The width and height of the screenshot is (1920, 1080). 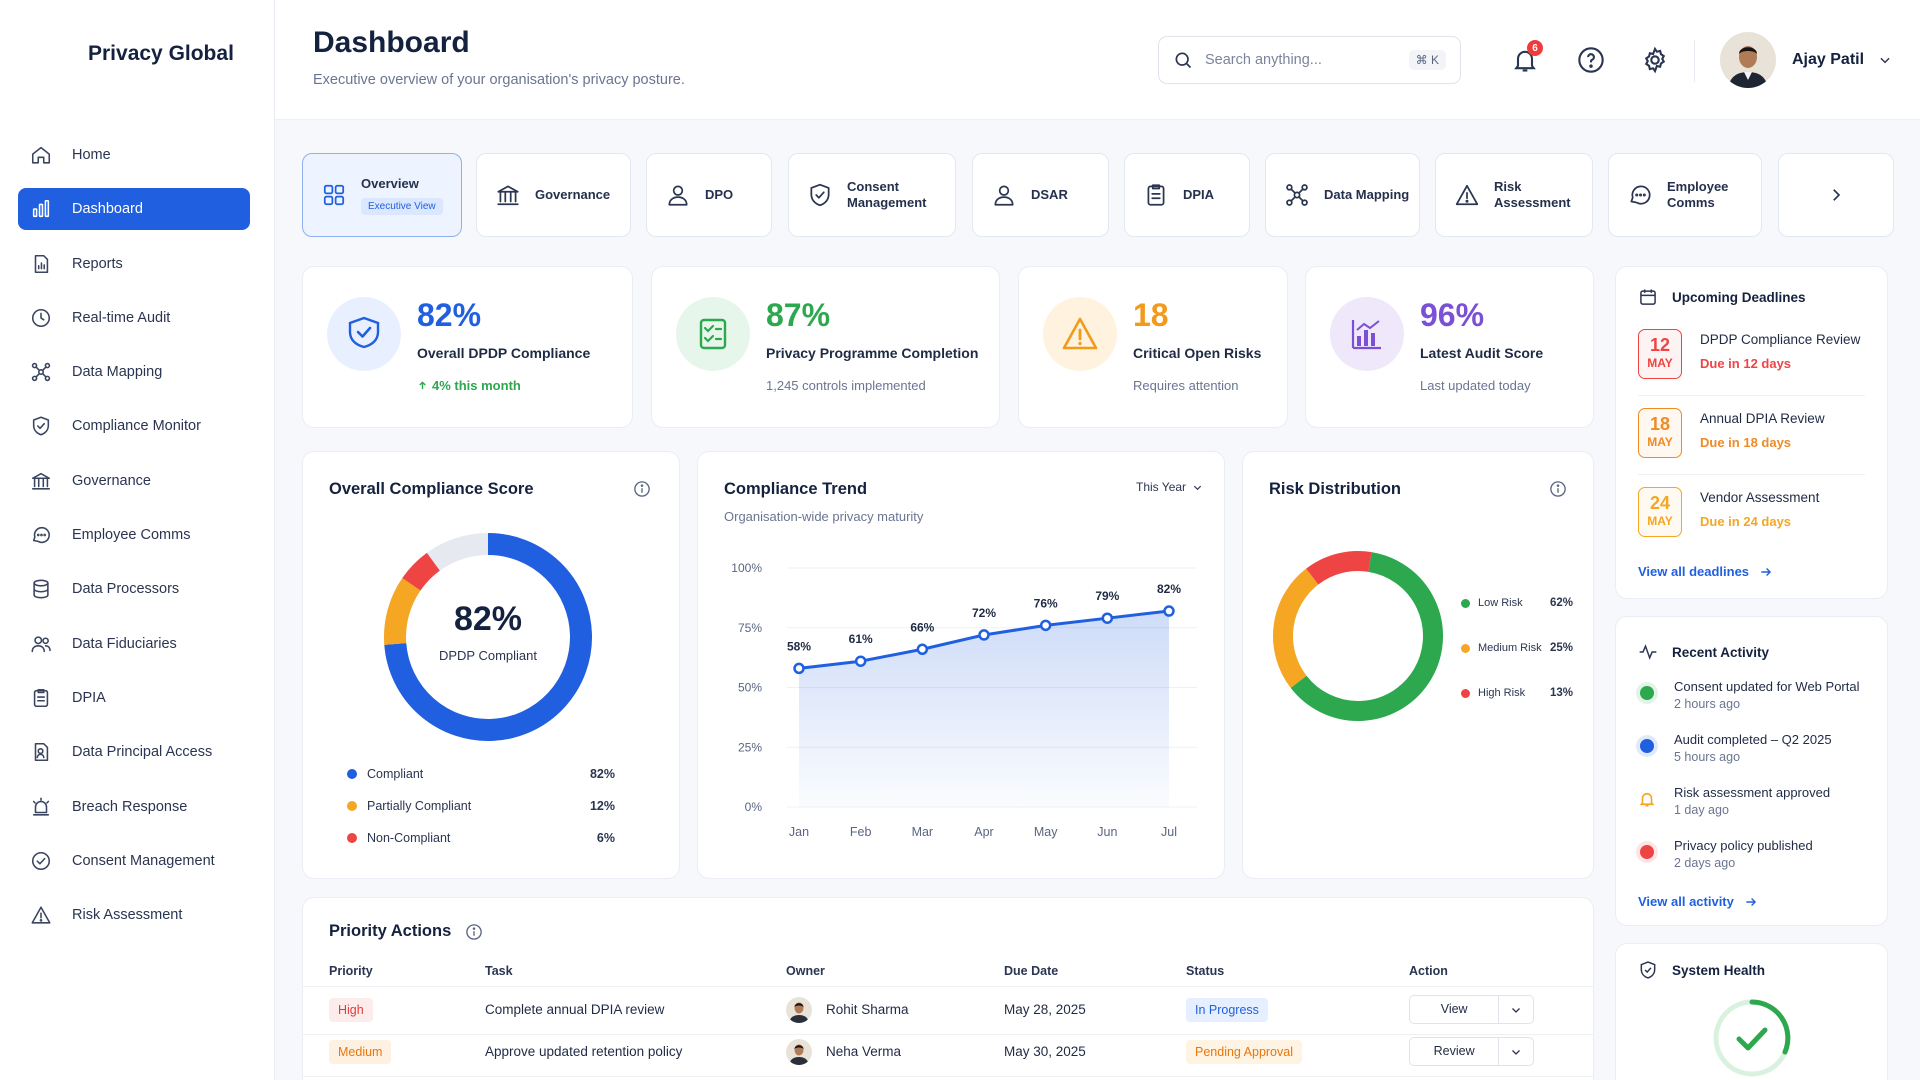 I want to click on tab-text: DPIA, so click(x=1198, y=195).